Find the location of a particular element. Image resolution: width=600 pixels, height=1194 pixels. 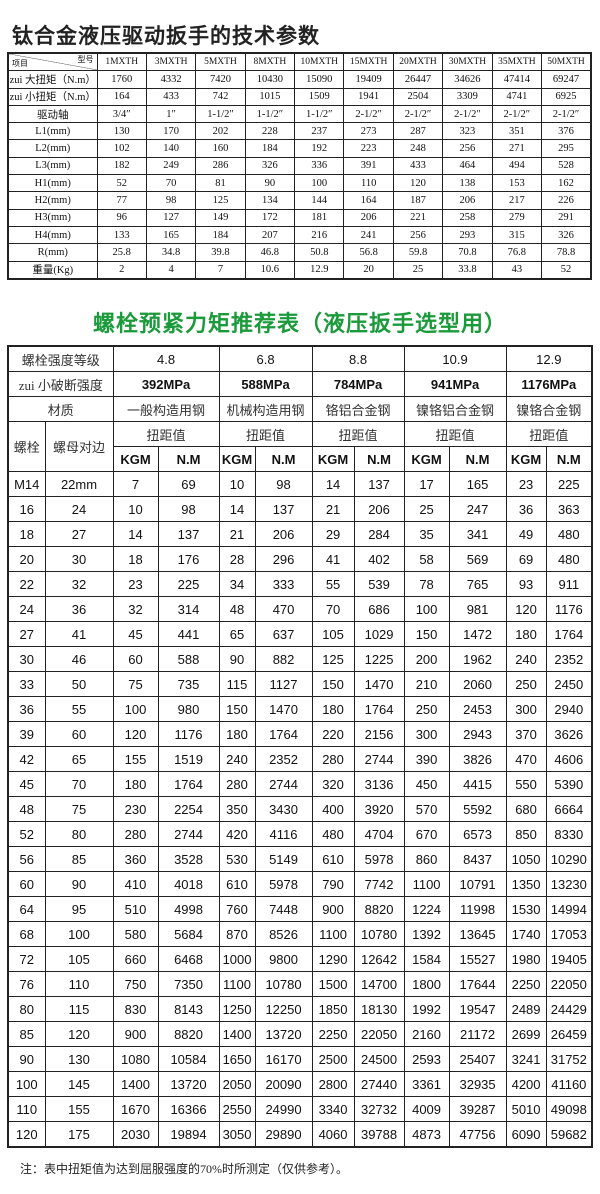

torque-value-cell: 20090 is located at coordinates (283, 1084).